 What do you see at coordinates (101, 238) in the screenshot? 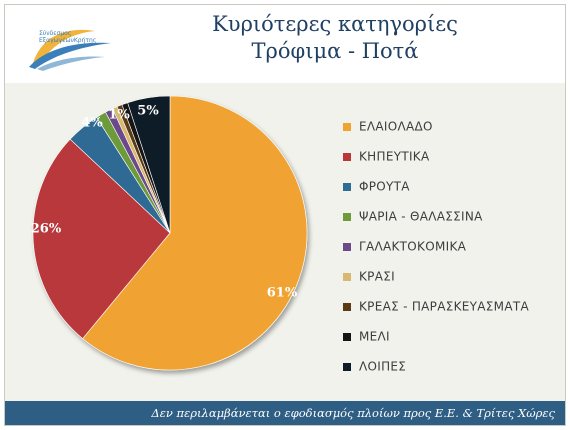
I see `pie-slice-κηπευτικα` at bounding box center [101, 238].